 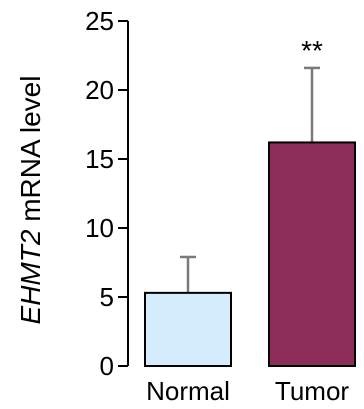 I want to click on y-axis: 0 5 10 15 20 25, so click(x=107, y=193).